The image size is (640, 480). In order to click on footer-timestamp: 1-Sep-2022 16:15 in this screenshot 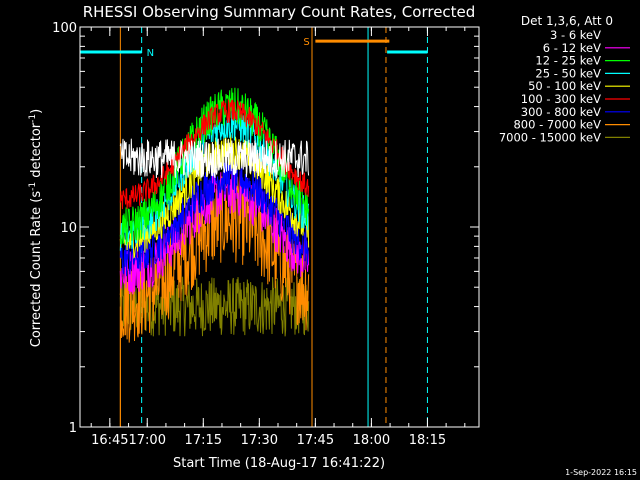, I will do `click(601, 472)`.